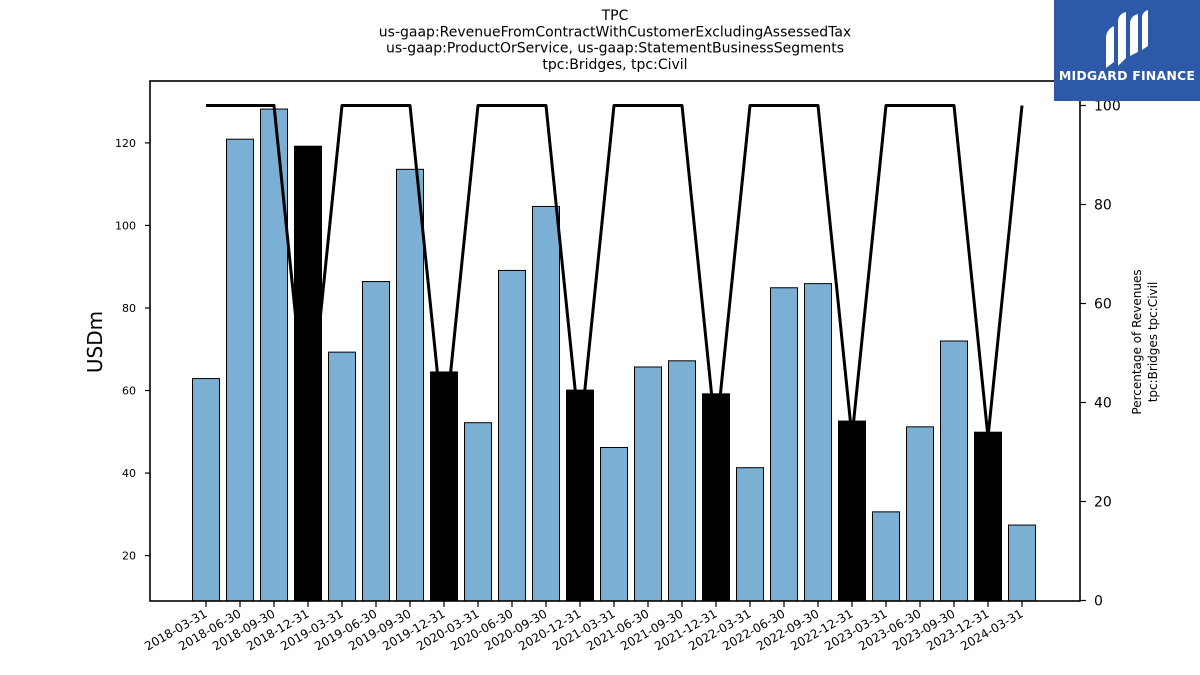 Image resolution: width=1200 pixels, height=675 pixels. I want to click on y2-tick-label: 20, so click(1103, 503).